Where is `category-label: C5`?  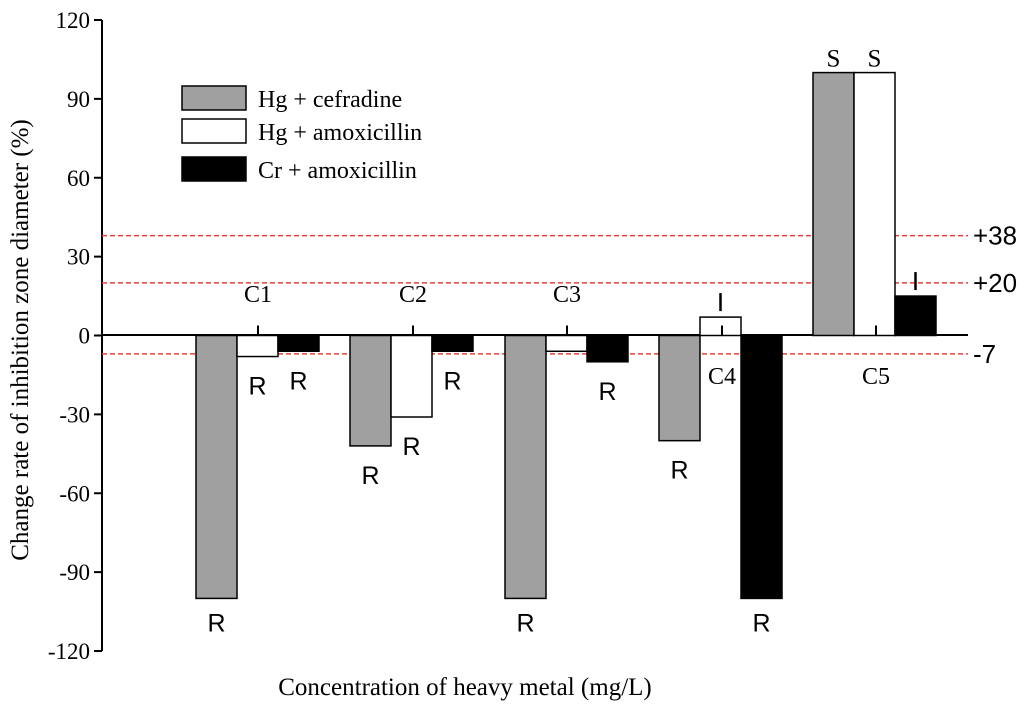
category-label: C5 is located at coordinates (876, 377).